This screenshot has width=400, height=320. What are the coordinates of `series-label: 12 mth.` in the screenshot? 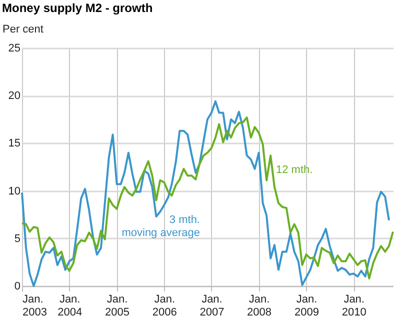 It's located at (294, 170).